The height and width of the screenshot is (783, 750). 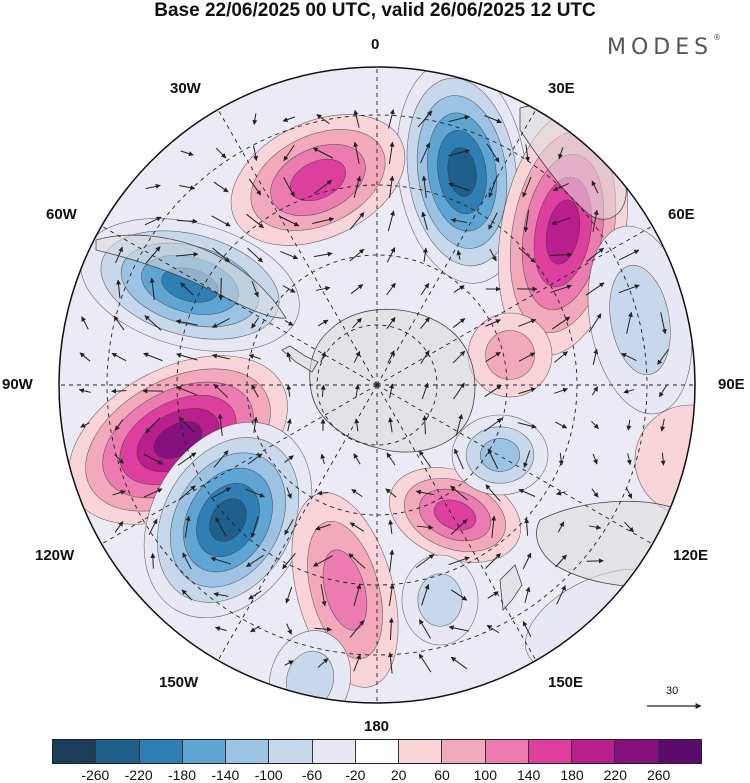 What do you see at coordinates (268, 775) in the screenshot?
I see `colorbar-tick-label: -100` at bounding box center [268, 775].